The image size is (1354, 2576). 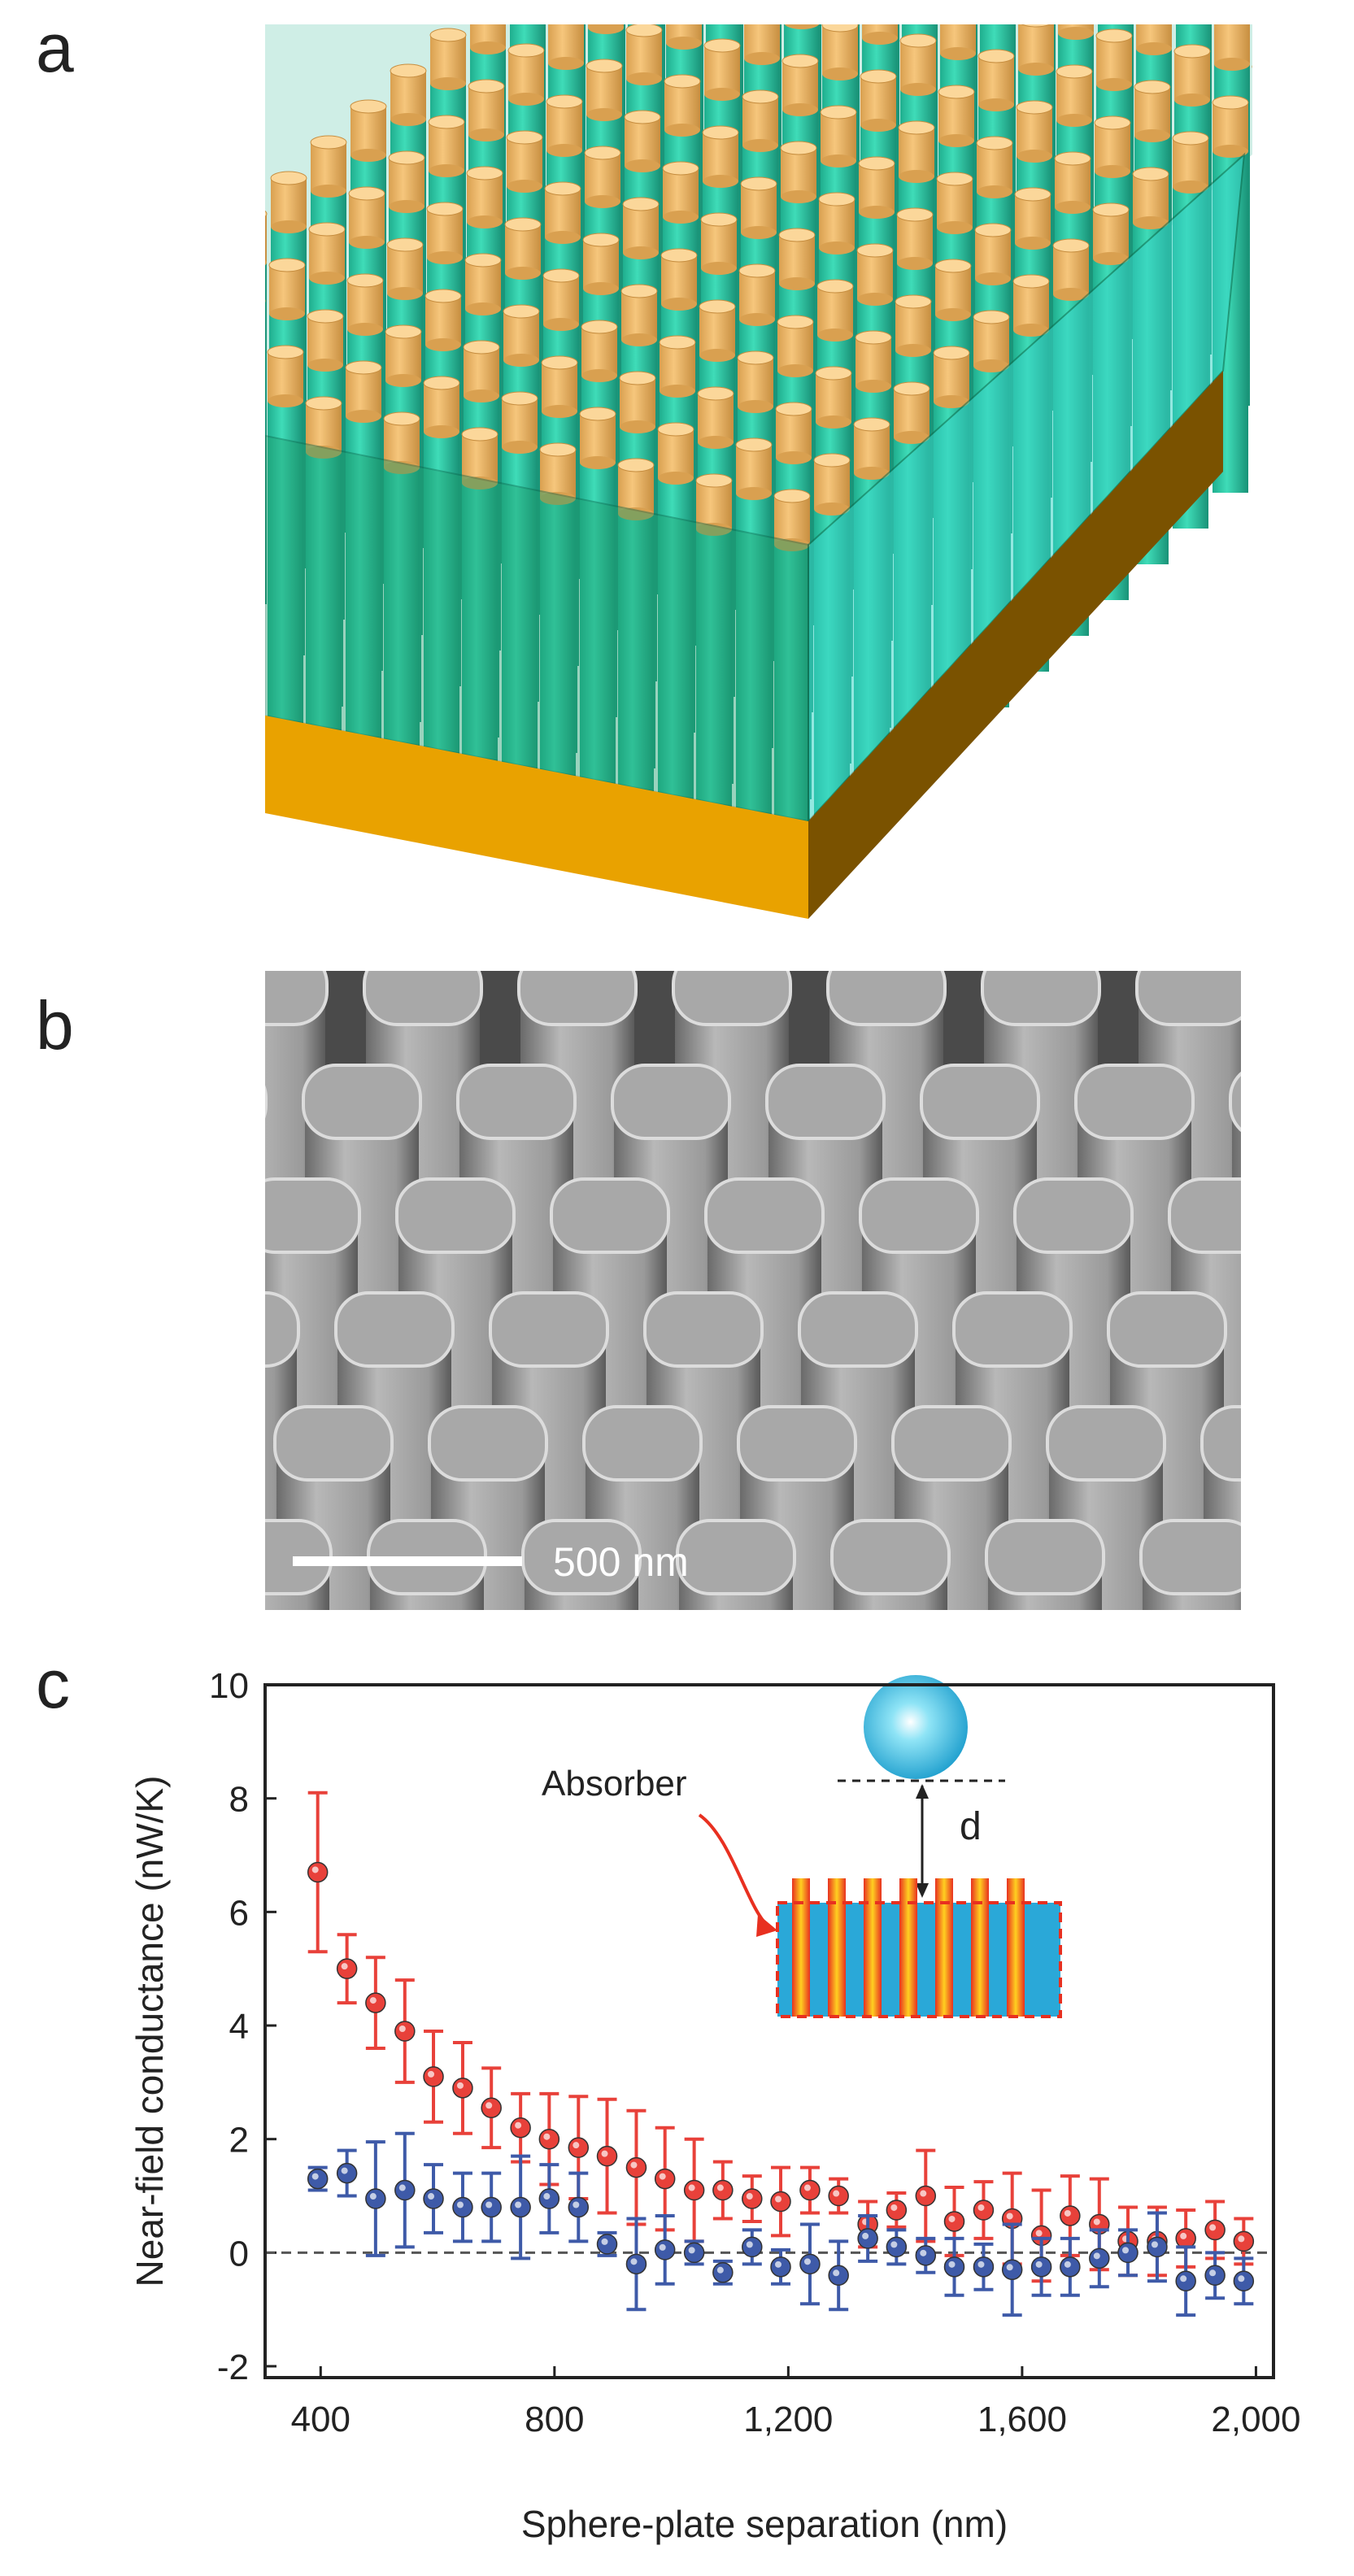 What do you see at coordinates (922, 1791) in the screenshot?
I see `inset-arrowhead` at bounding box center [922, 1791].